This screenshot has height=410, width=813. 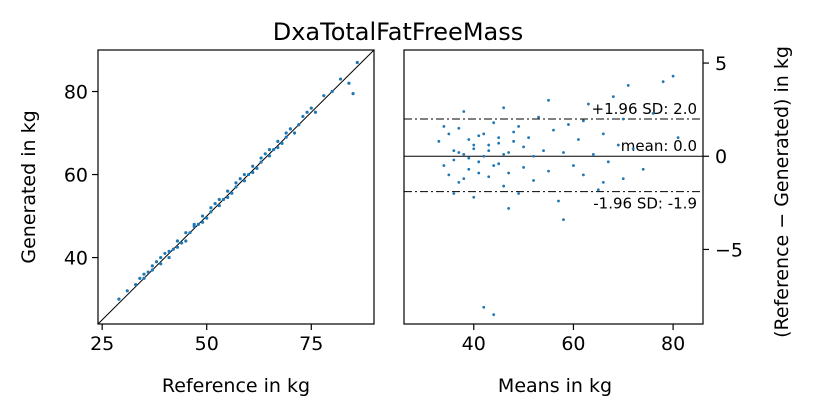 What do you see at coordinates (723, 157) in the screenshot?
I see `right-y-ticks: 5 0 −5` at bounding box center [723, 157].